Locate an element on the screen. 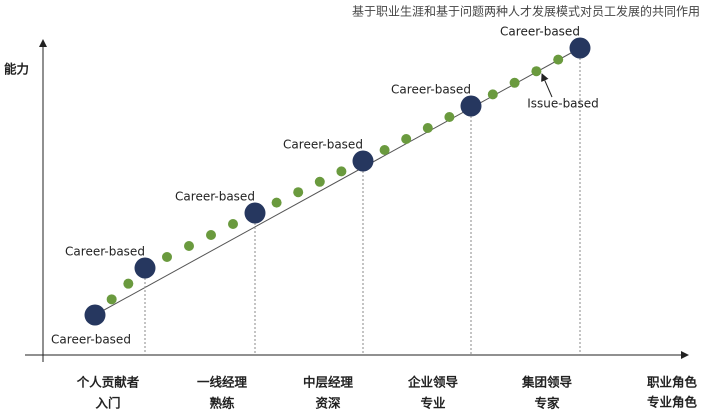  y-axis-label: 能力 is located at coordinates (16, 69).